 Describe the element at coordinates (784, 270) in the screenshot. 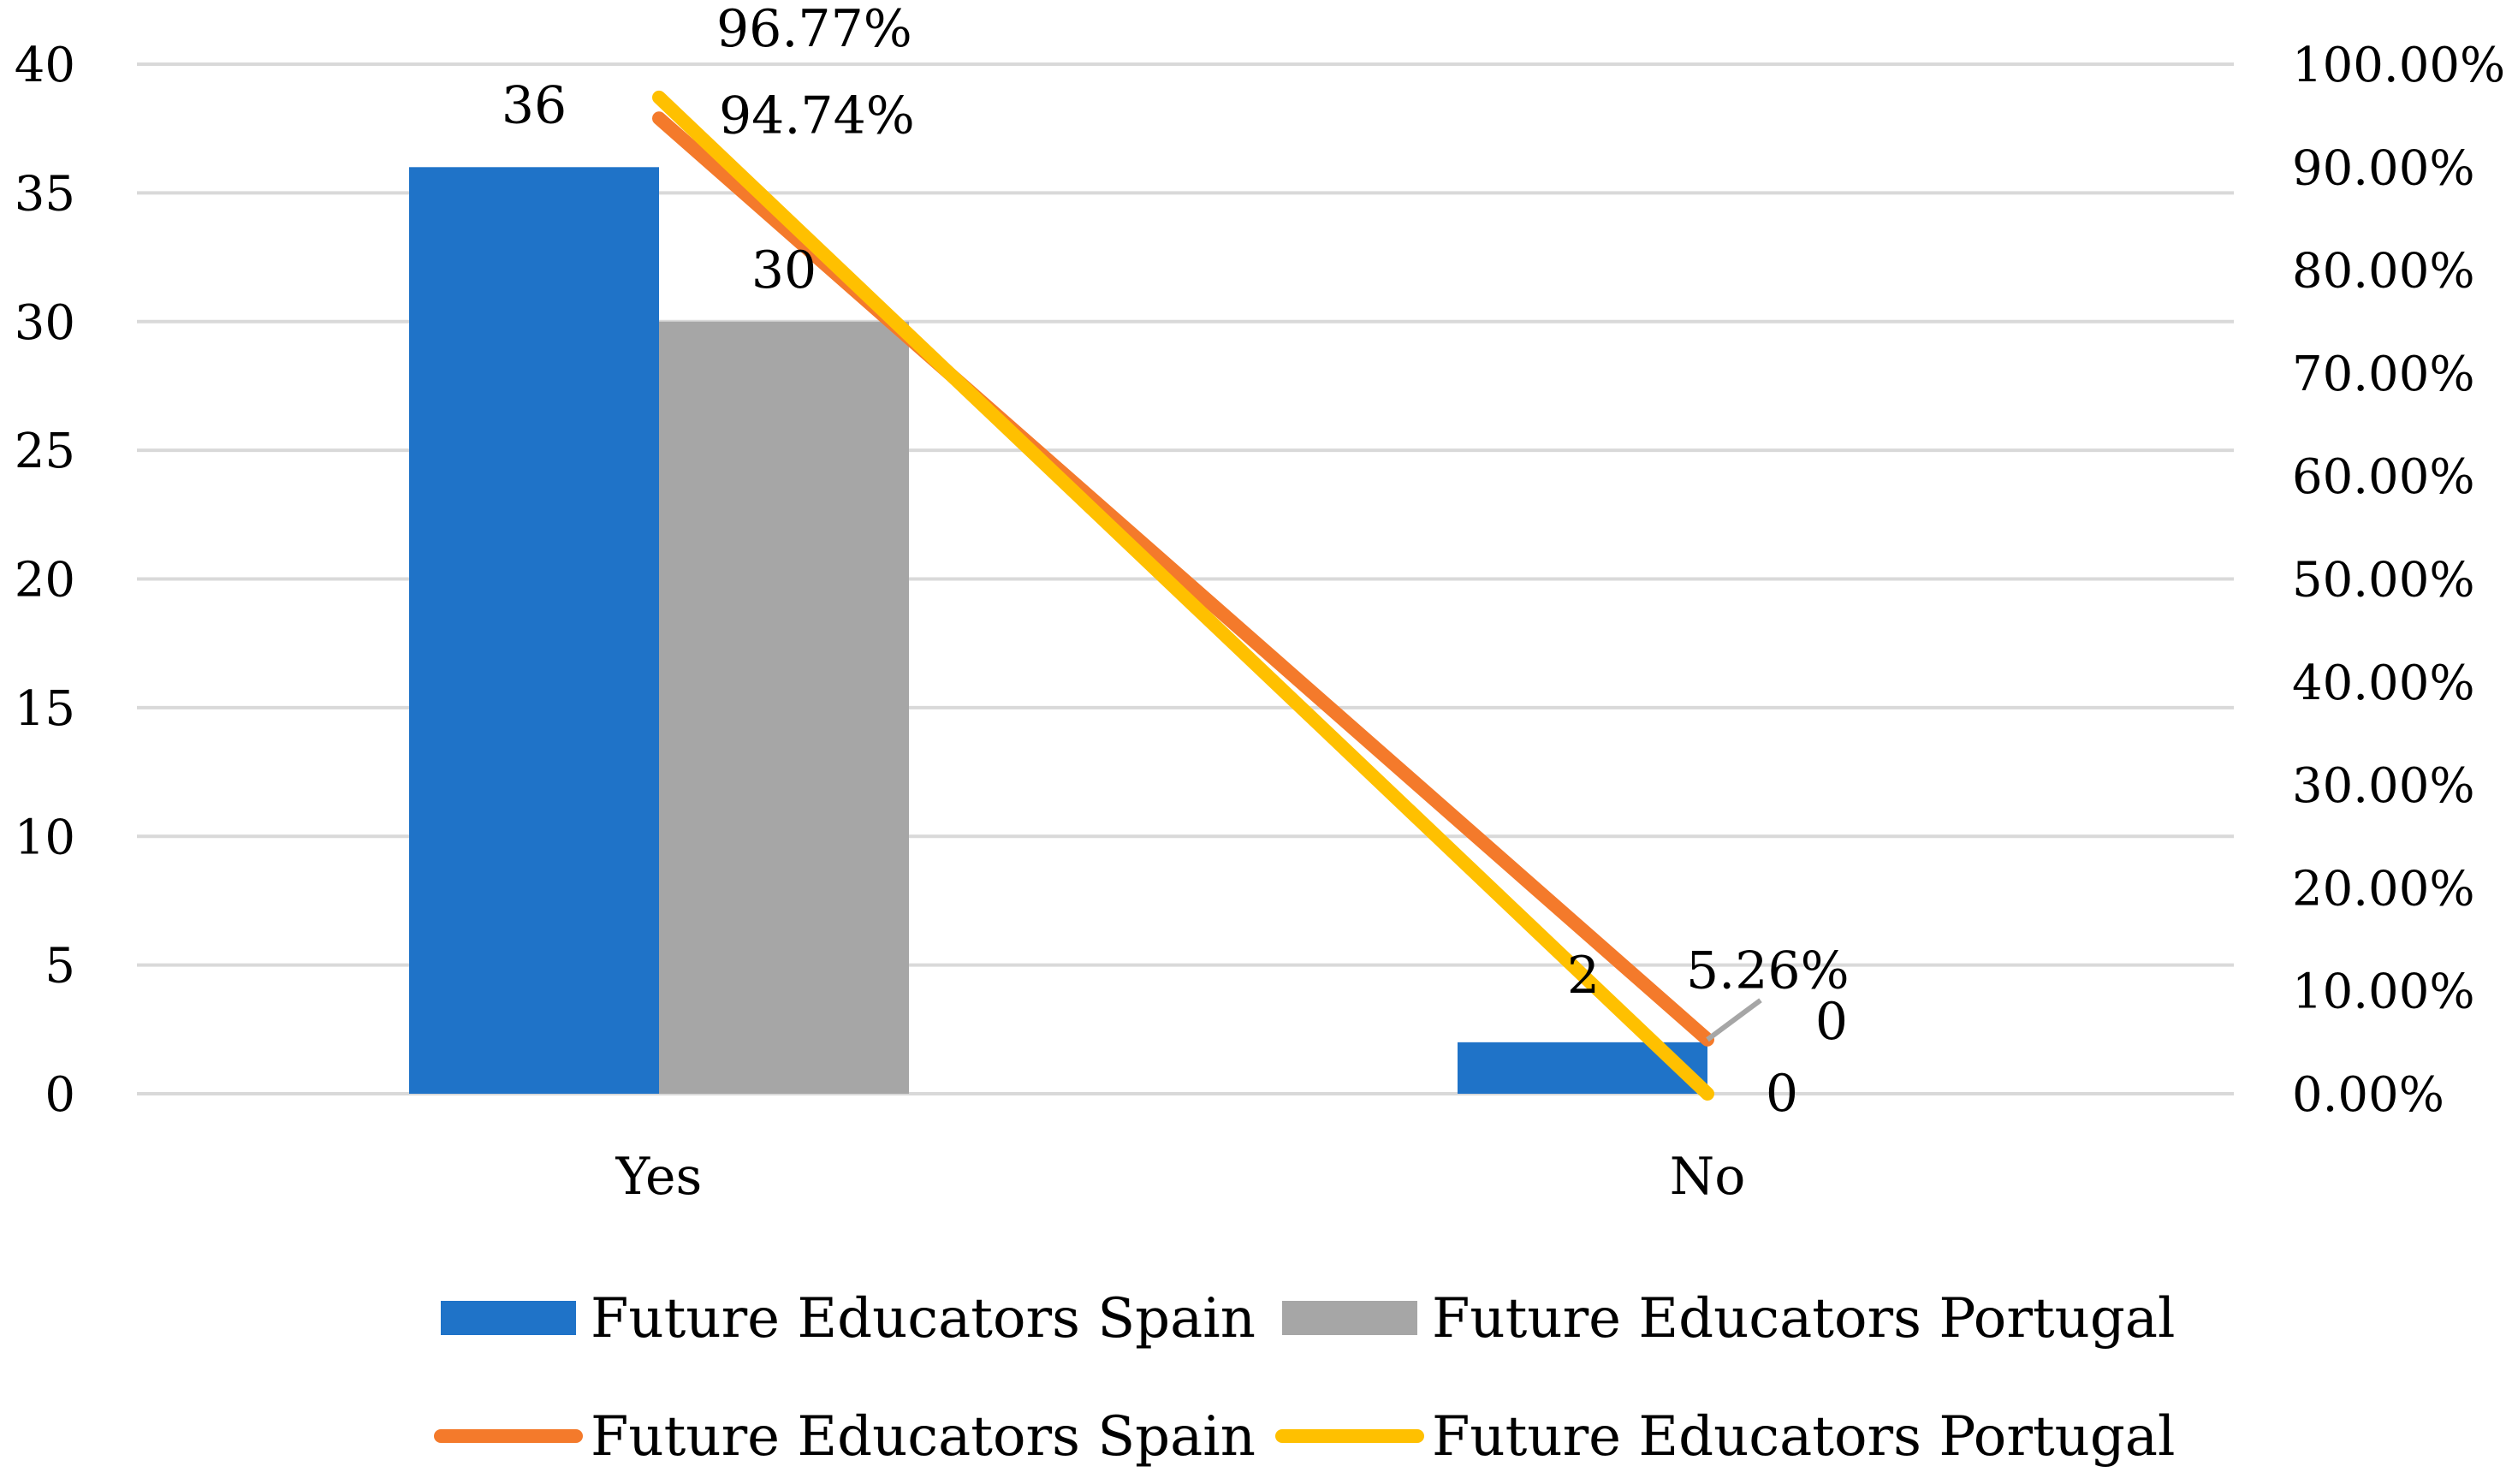

I see `data-label: 30` at that location.